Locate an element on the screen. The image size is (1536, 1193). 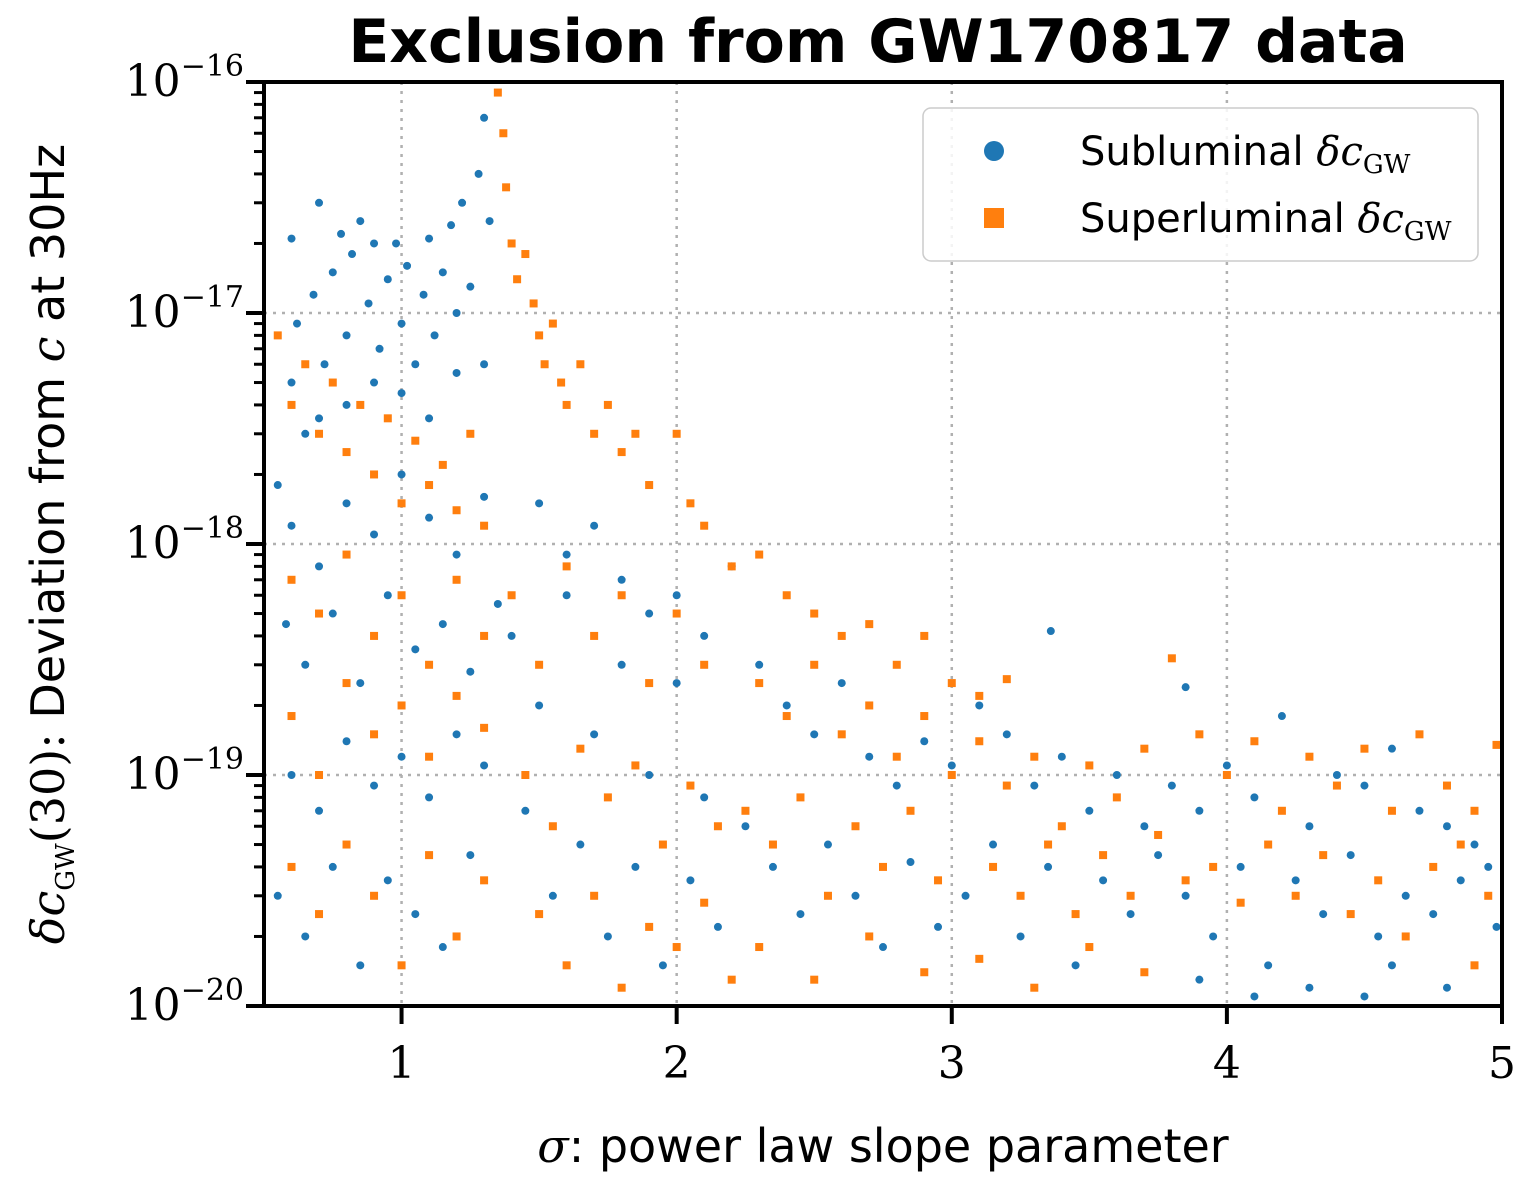
y-tick-label: 10−19 is located at coordinates (184, 771).